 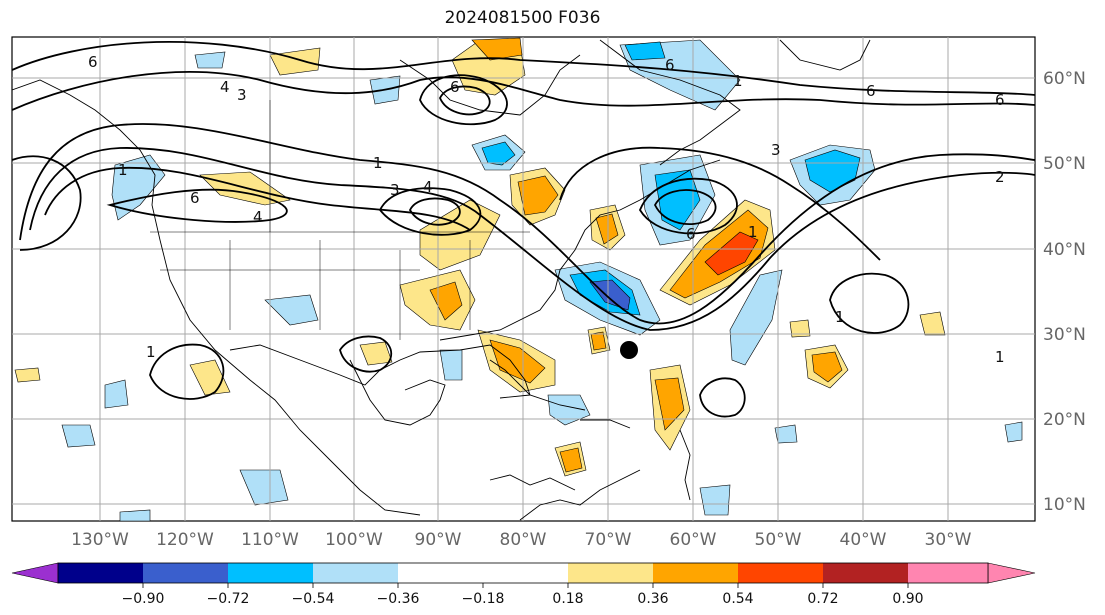 I want to click on colorbar-tick-label: −0.36, so click(x=398, y=599).